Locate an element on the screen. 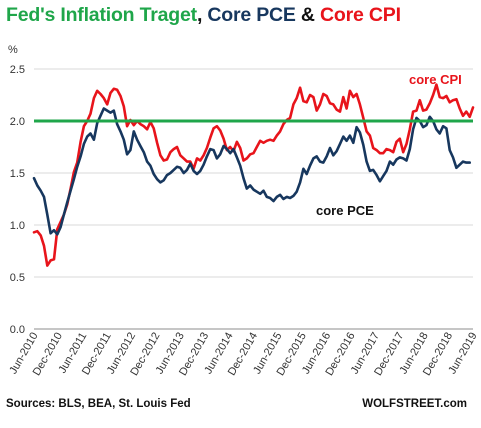  y-tick-label: 2.5 is located at coordinates (17, 70).